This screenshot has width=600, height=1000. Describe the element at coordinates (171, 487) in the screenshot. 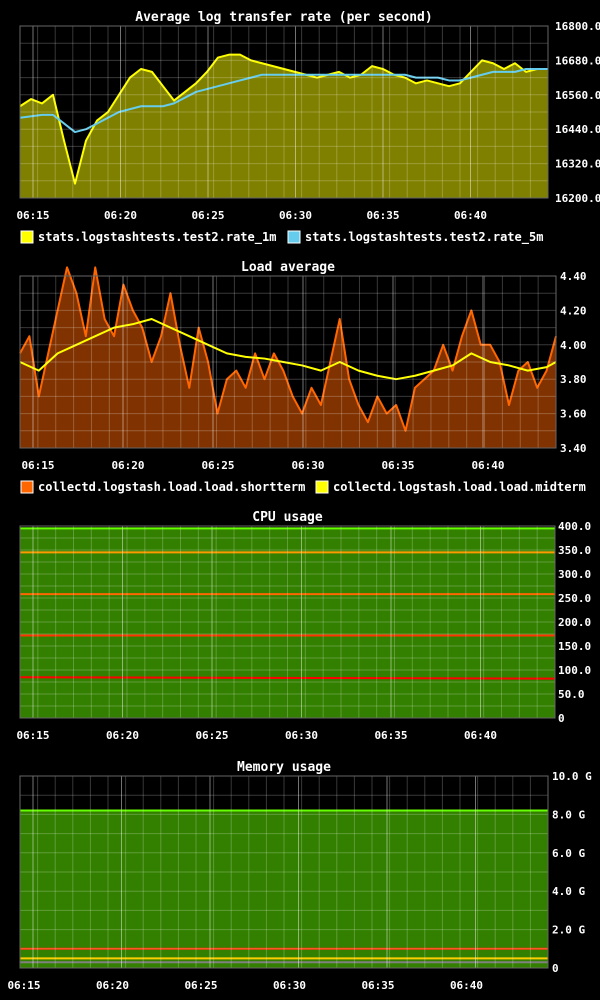

I see `legend-label: collectd.logstash.load.load.shortterm` at that location.